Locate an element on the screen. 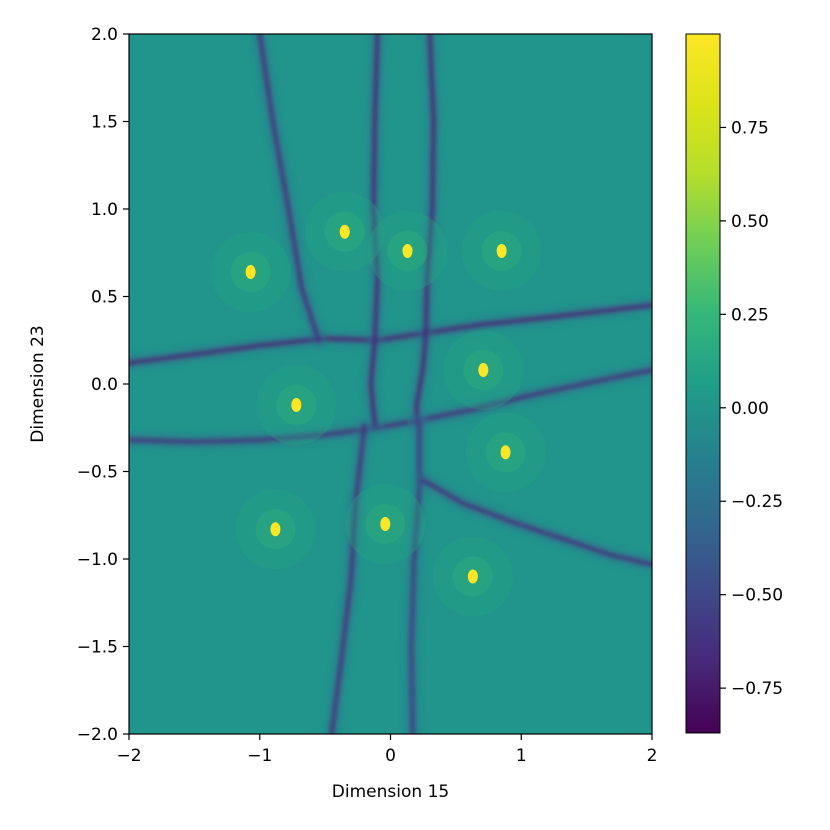 This screenshot has width=830, height=830. colorbar-axis: 0.75 0.50 0.25 0.00 −0.25 −0.50 −0.75 is located at coordinates (751, 408).